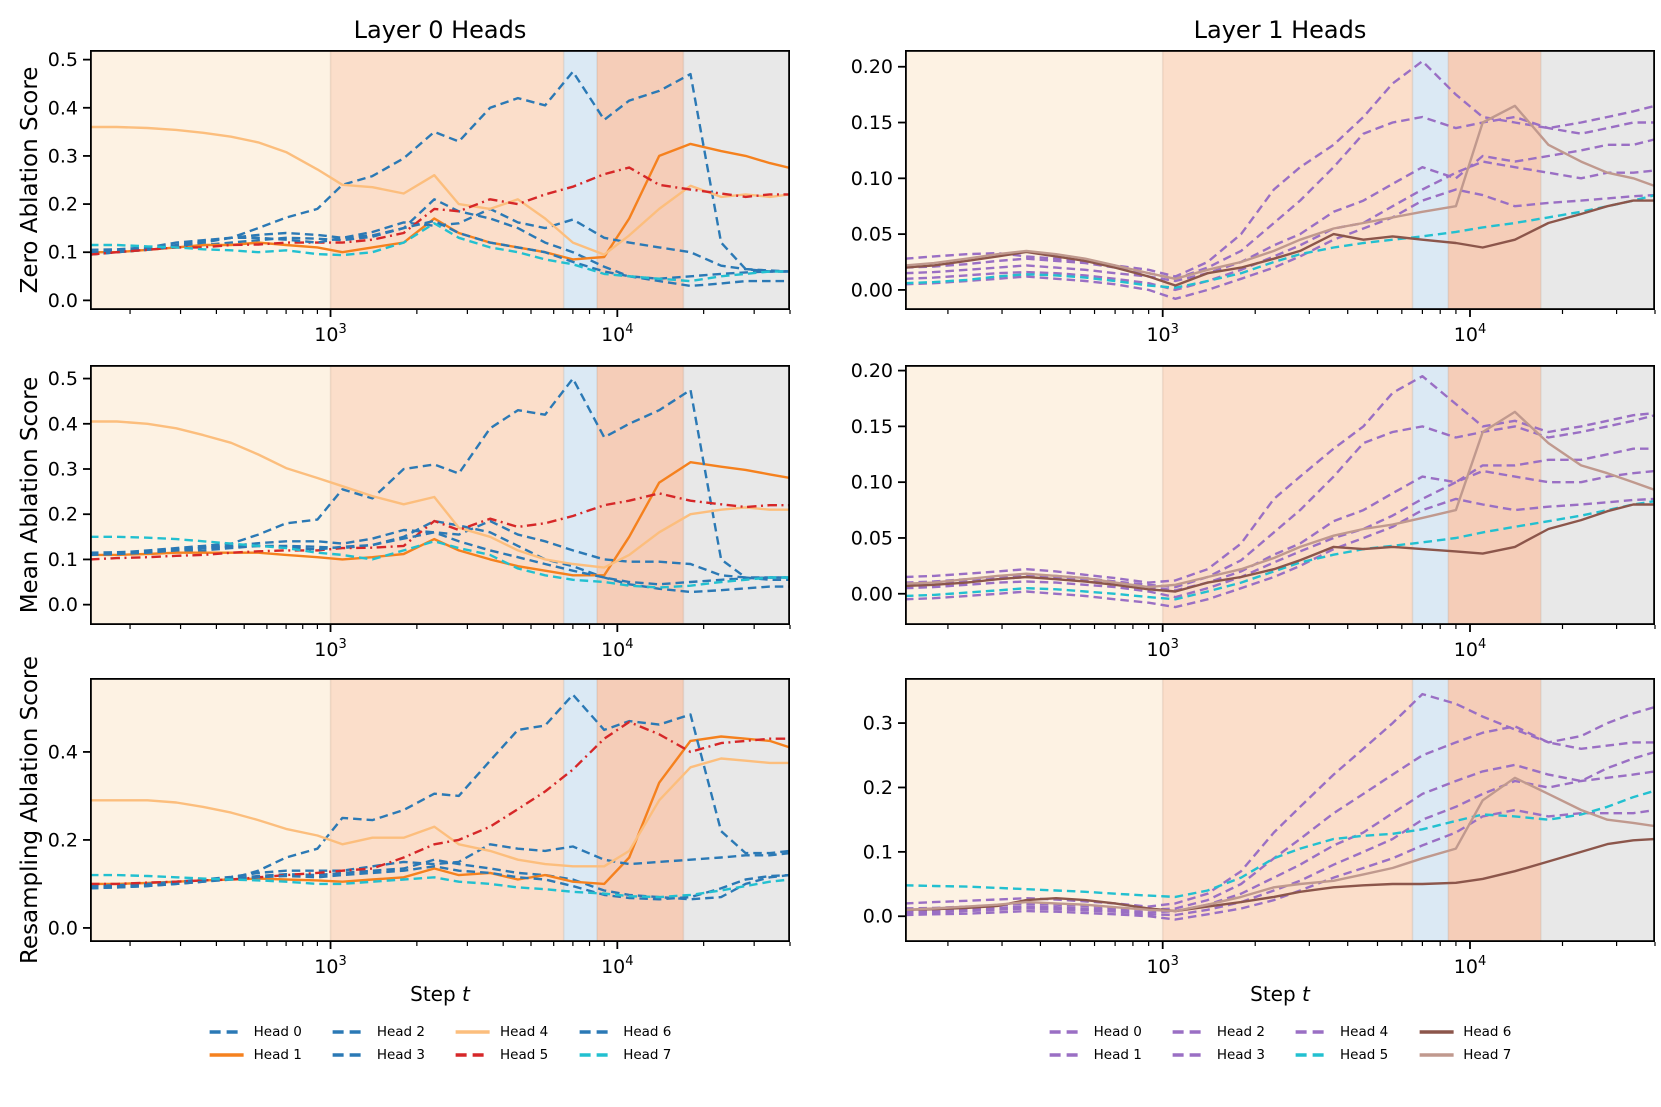  I want to click on subplot-zero-layer0: 10³ 10⁴ 0.0 0.1 0.2 0.3 0.4 0.5, so click(419, 197).